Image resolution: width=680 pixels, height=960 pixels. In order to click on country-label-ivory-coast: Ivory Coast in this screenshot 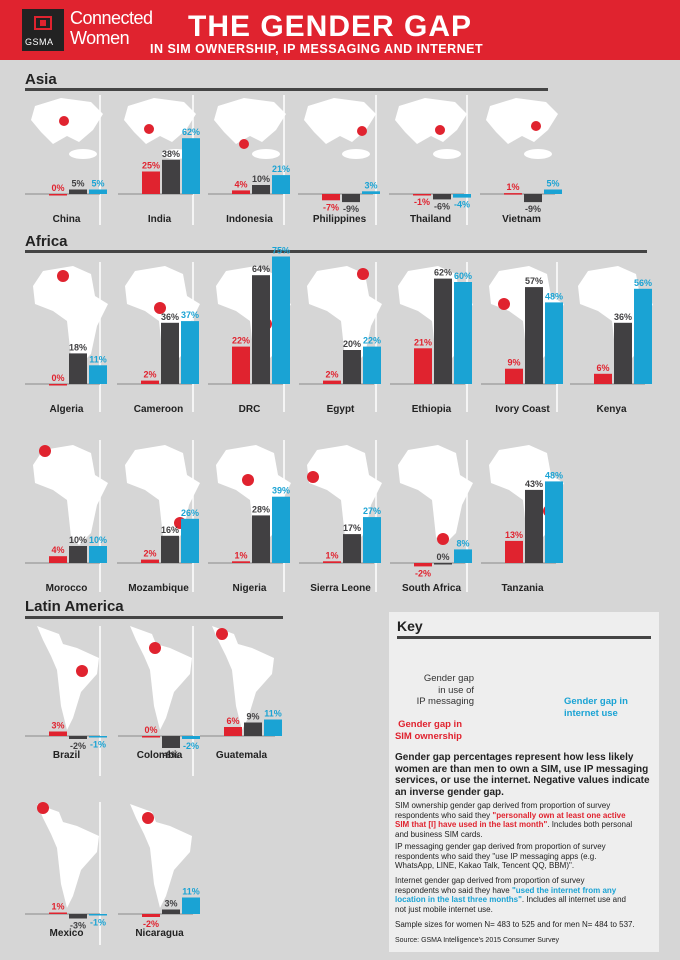, I will do `click(522, 409)`.